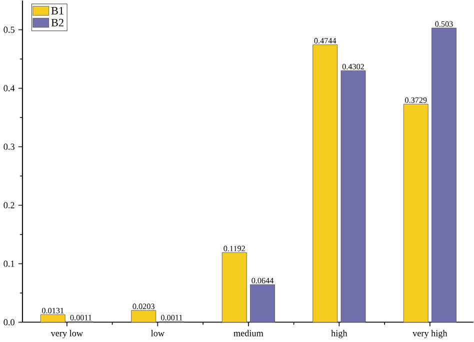 The height and width of the screenshot is (342, 474). What do you see at coordinates (9, 88) in the screenshot?
I see `y-tick-label: 0.4` at bounding box center [9, 88].